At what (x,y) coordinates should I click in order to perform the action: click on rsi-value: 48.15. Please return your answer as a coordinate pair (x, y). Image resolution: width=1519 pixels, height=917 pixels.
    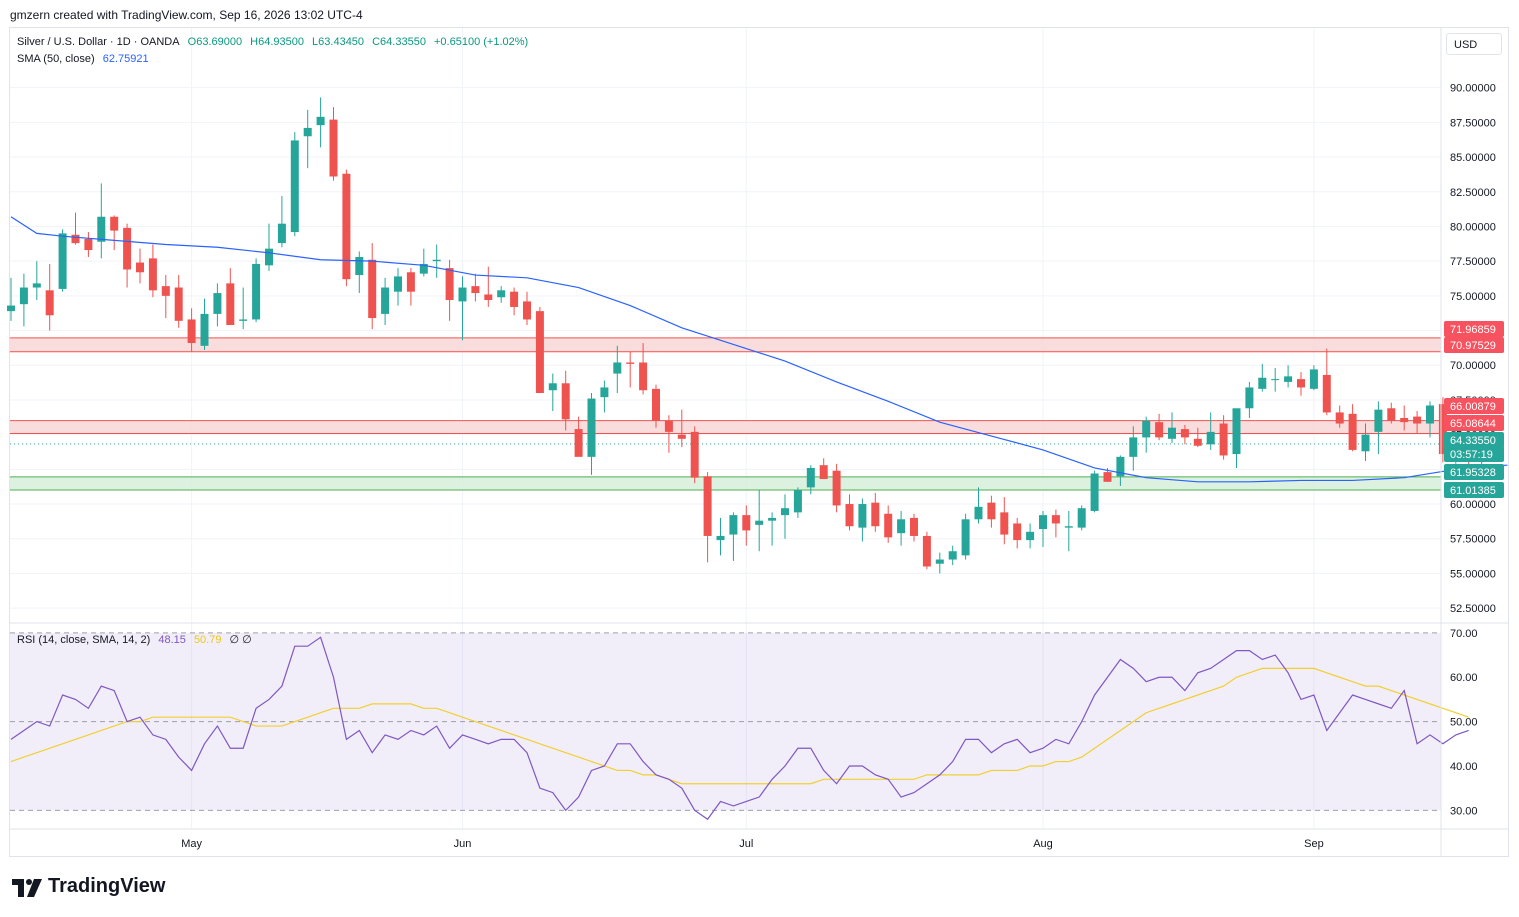
    Looking at the image, I should click on (172, 640).